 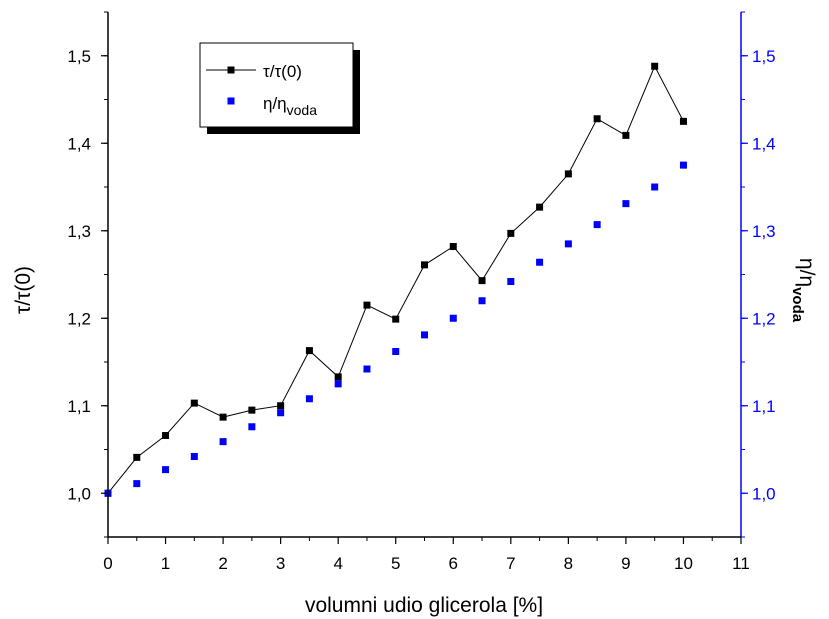 What do you see at coordinates (87, 274) in the screenshot?
I see `y-ticks-left: 1,0 1,1 1,2 1,3 1,4 1,5` at bounding box center [87, 274].